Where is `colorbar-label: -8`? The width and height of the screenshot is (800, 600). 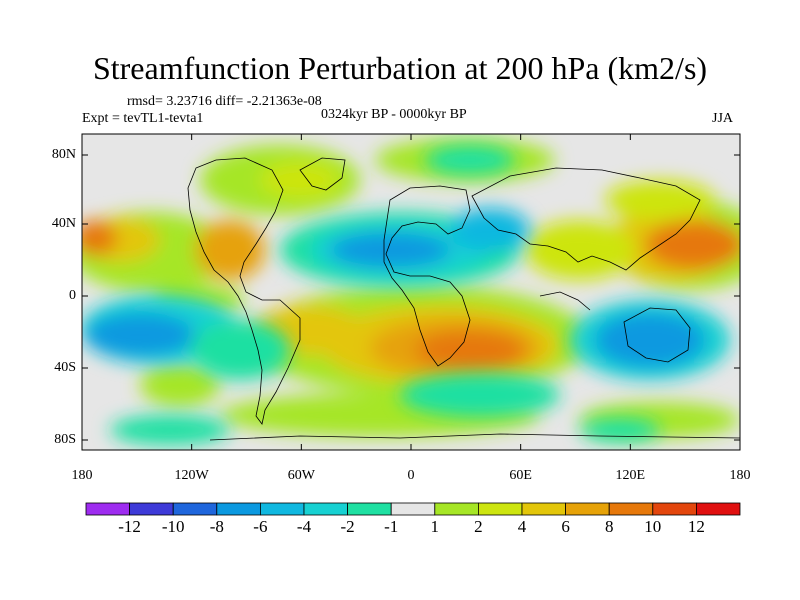
colorbar-label: -8 is located at coordinates (216, 526).